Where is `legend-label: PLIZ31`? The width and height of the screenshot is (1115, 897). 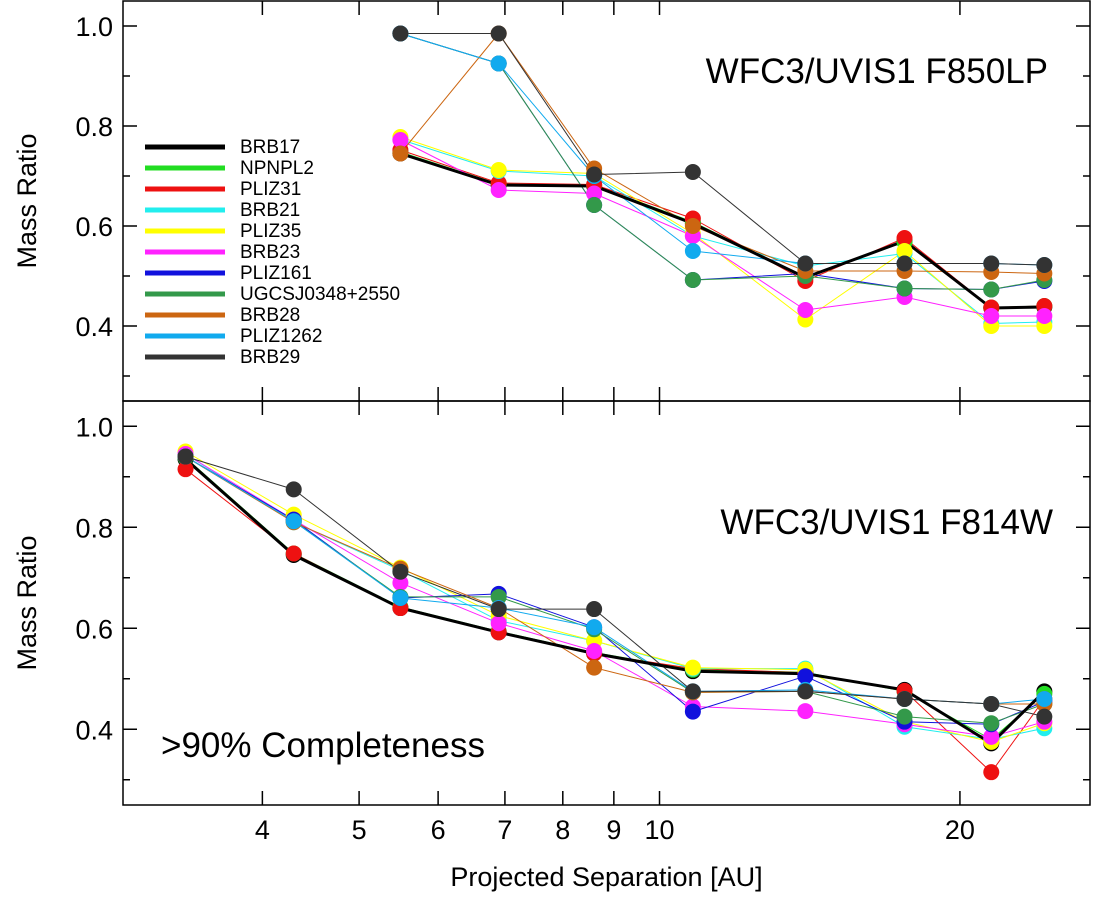 legend-label: PLIZ31 is located at coordinates (270, 189).